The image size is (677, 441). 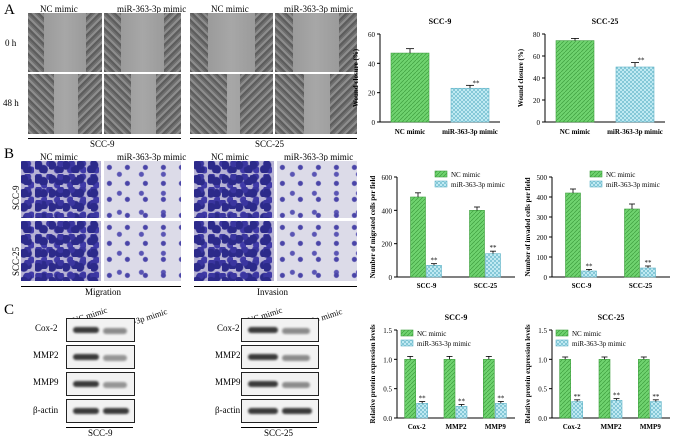 What do you see at coordinates (9, 10) in the screenshot?
I see `panel-letter-a: A` at bounding box center [9, 10].